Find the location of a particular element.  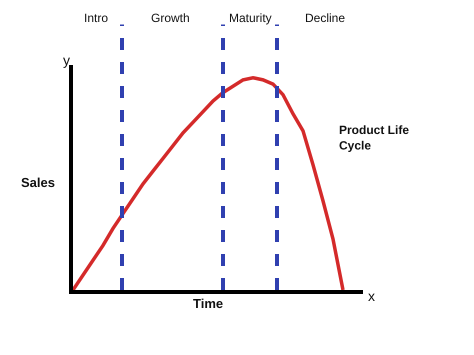

text: Growth is located at coordinates (170, 18).